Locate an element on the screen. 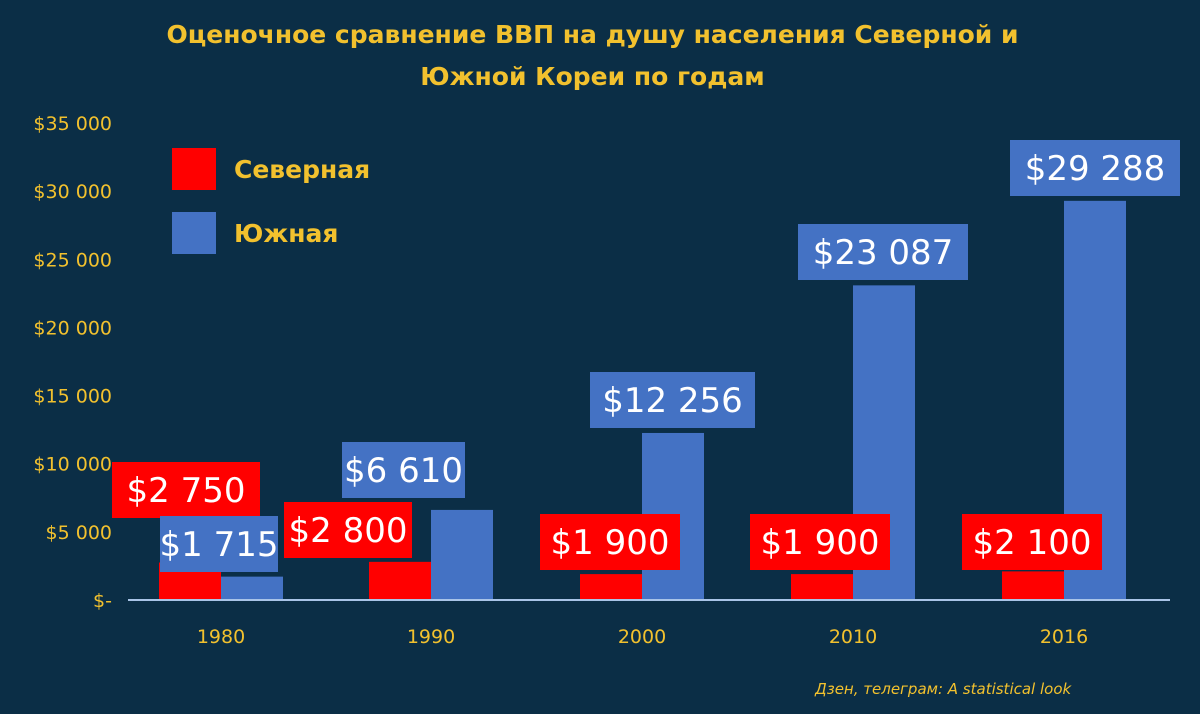 The width and height of the screenshot is (1200, 714). x-tick-label: 2016 is located at coordinates (1064, 637).